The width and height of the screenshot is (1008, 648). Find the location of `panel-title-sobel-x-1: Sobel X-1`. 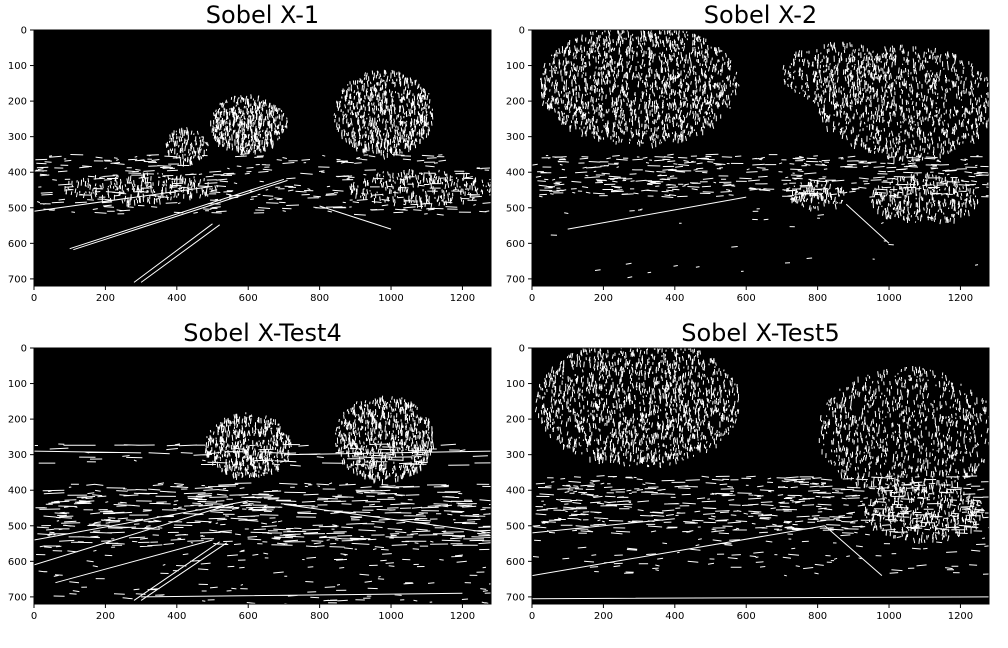

panel-title-sobel-x-1: Sobel X-1 is located at coordinates (262, 15).